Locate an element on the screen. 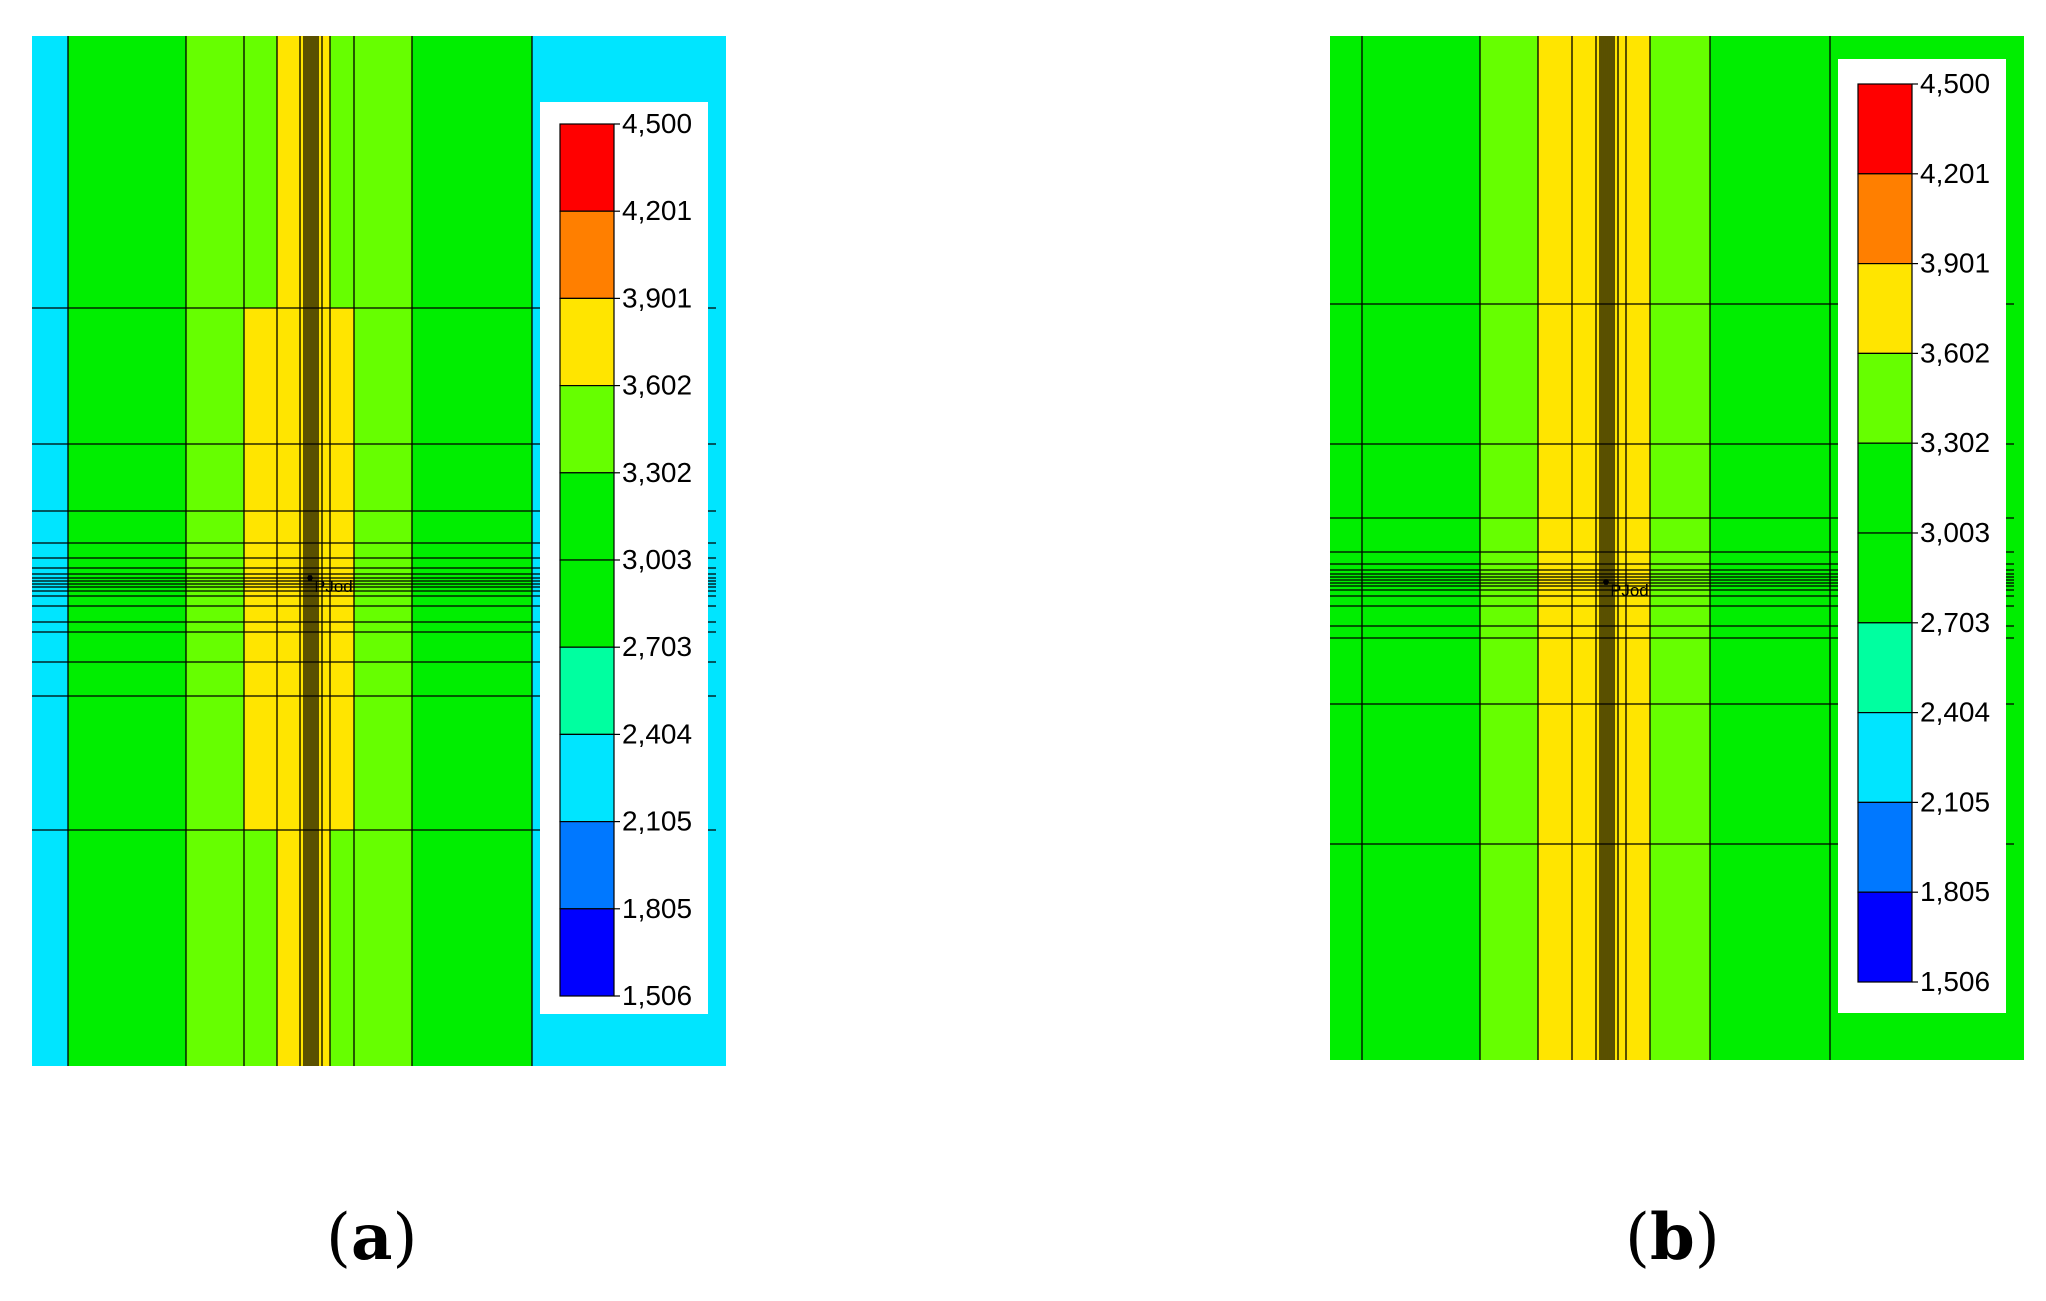 The height and width of the screenshot is (1301, 2046). caption-a: (a) is located at coordinates (372, 1237).